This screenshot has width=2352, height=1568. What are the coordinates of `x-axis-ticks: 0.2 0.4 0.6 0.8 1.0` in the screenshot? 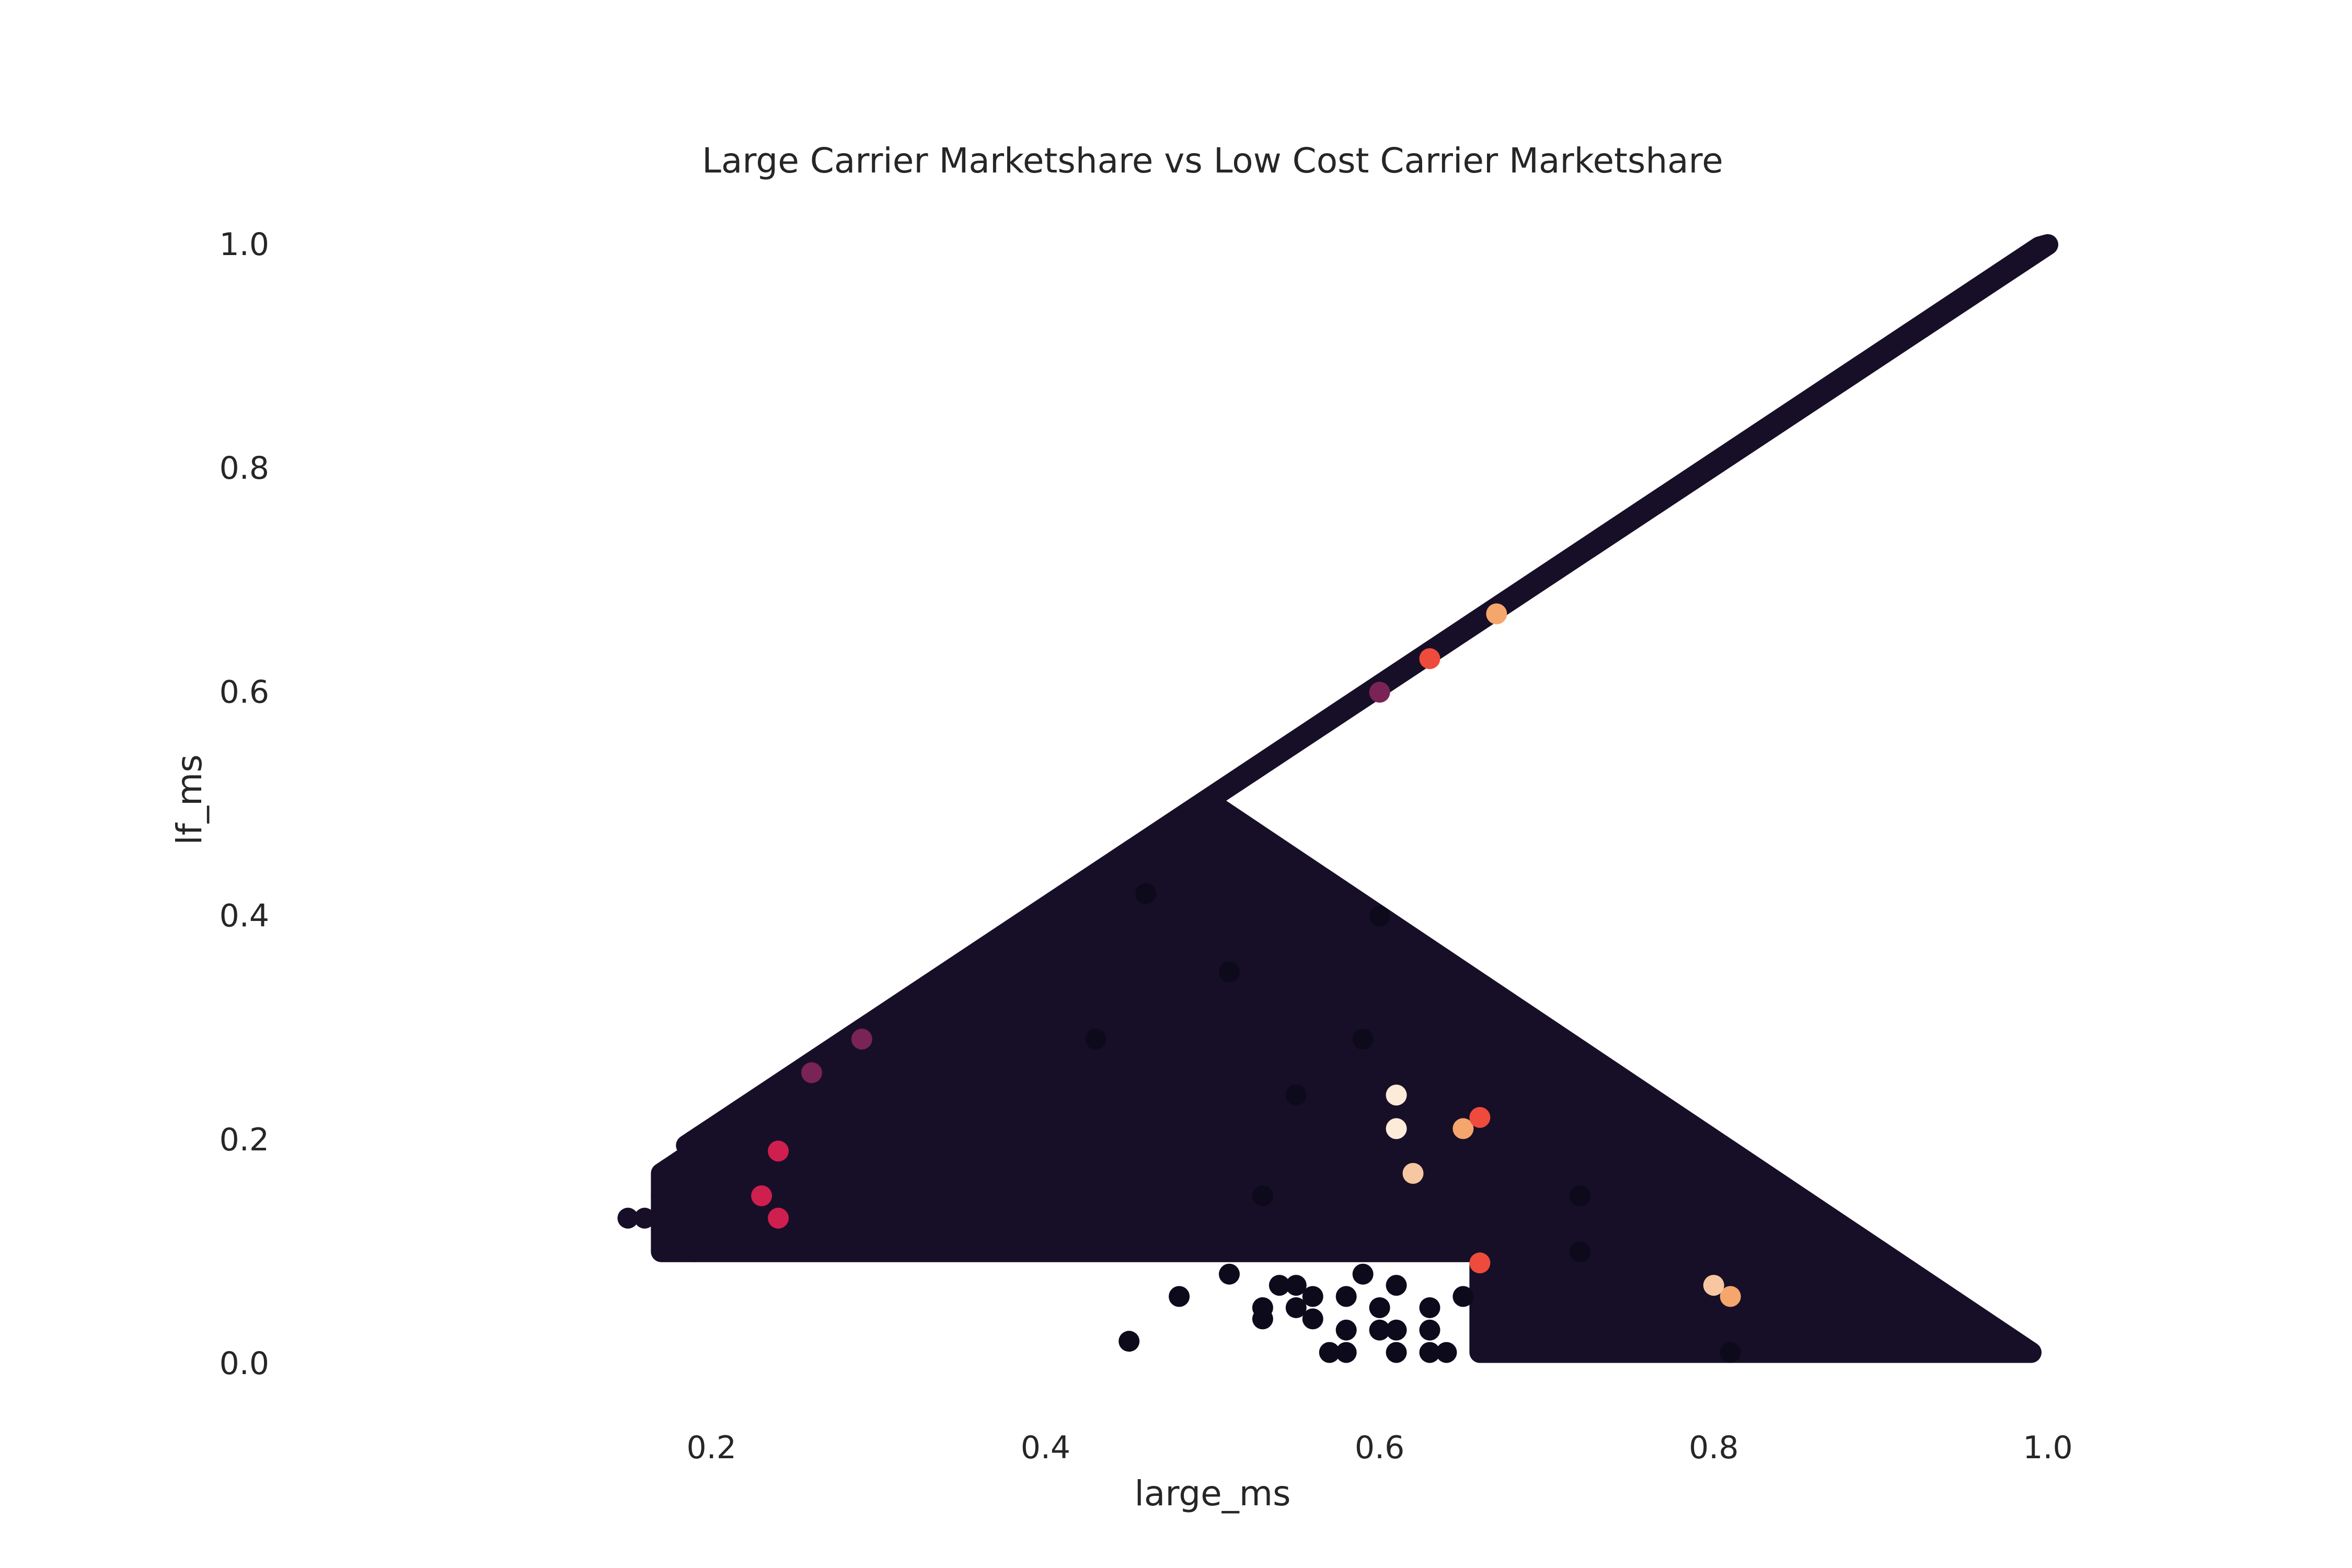 It's located at (1379, 1447).